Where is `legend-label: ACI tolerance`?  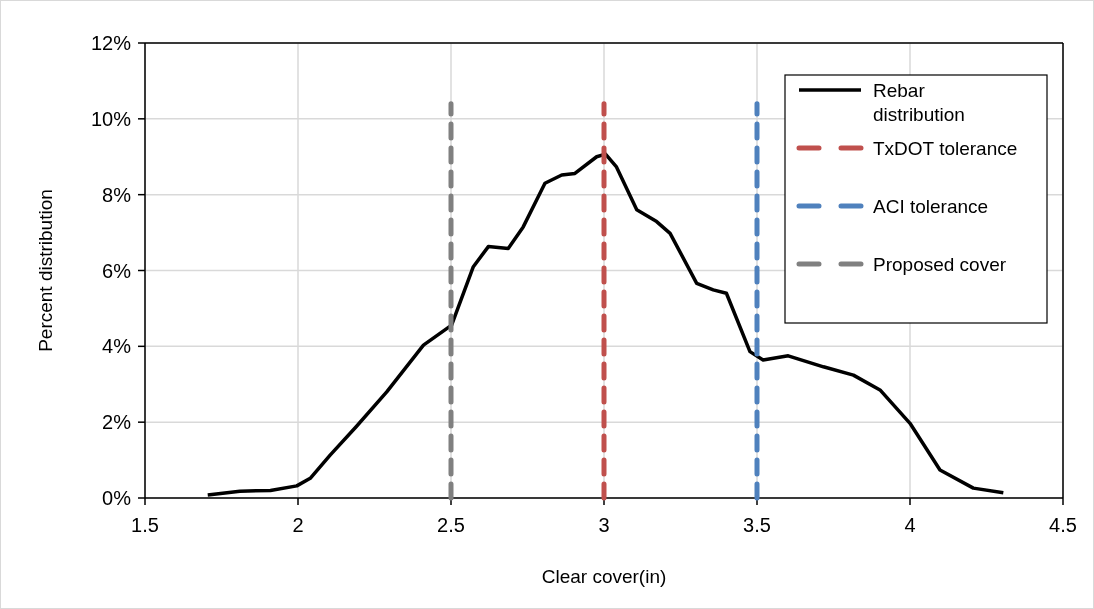
legend-label: ACI tolerance is located at coordinates (931, 206).